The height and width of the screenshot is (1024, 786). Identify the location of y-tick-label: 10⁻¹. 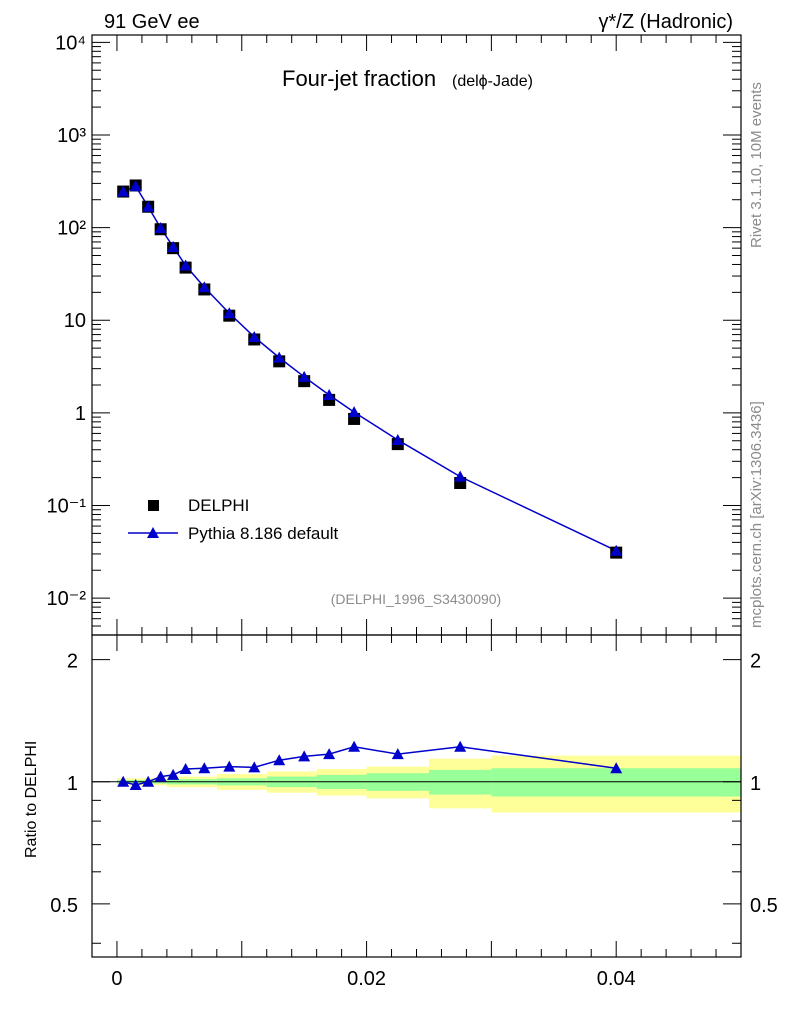
(67, 507).